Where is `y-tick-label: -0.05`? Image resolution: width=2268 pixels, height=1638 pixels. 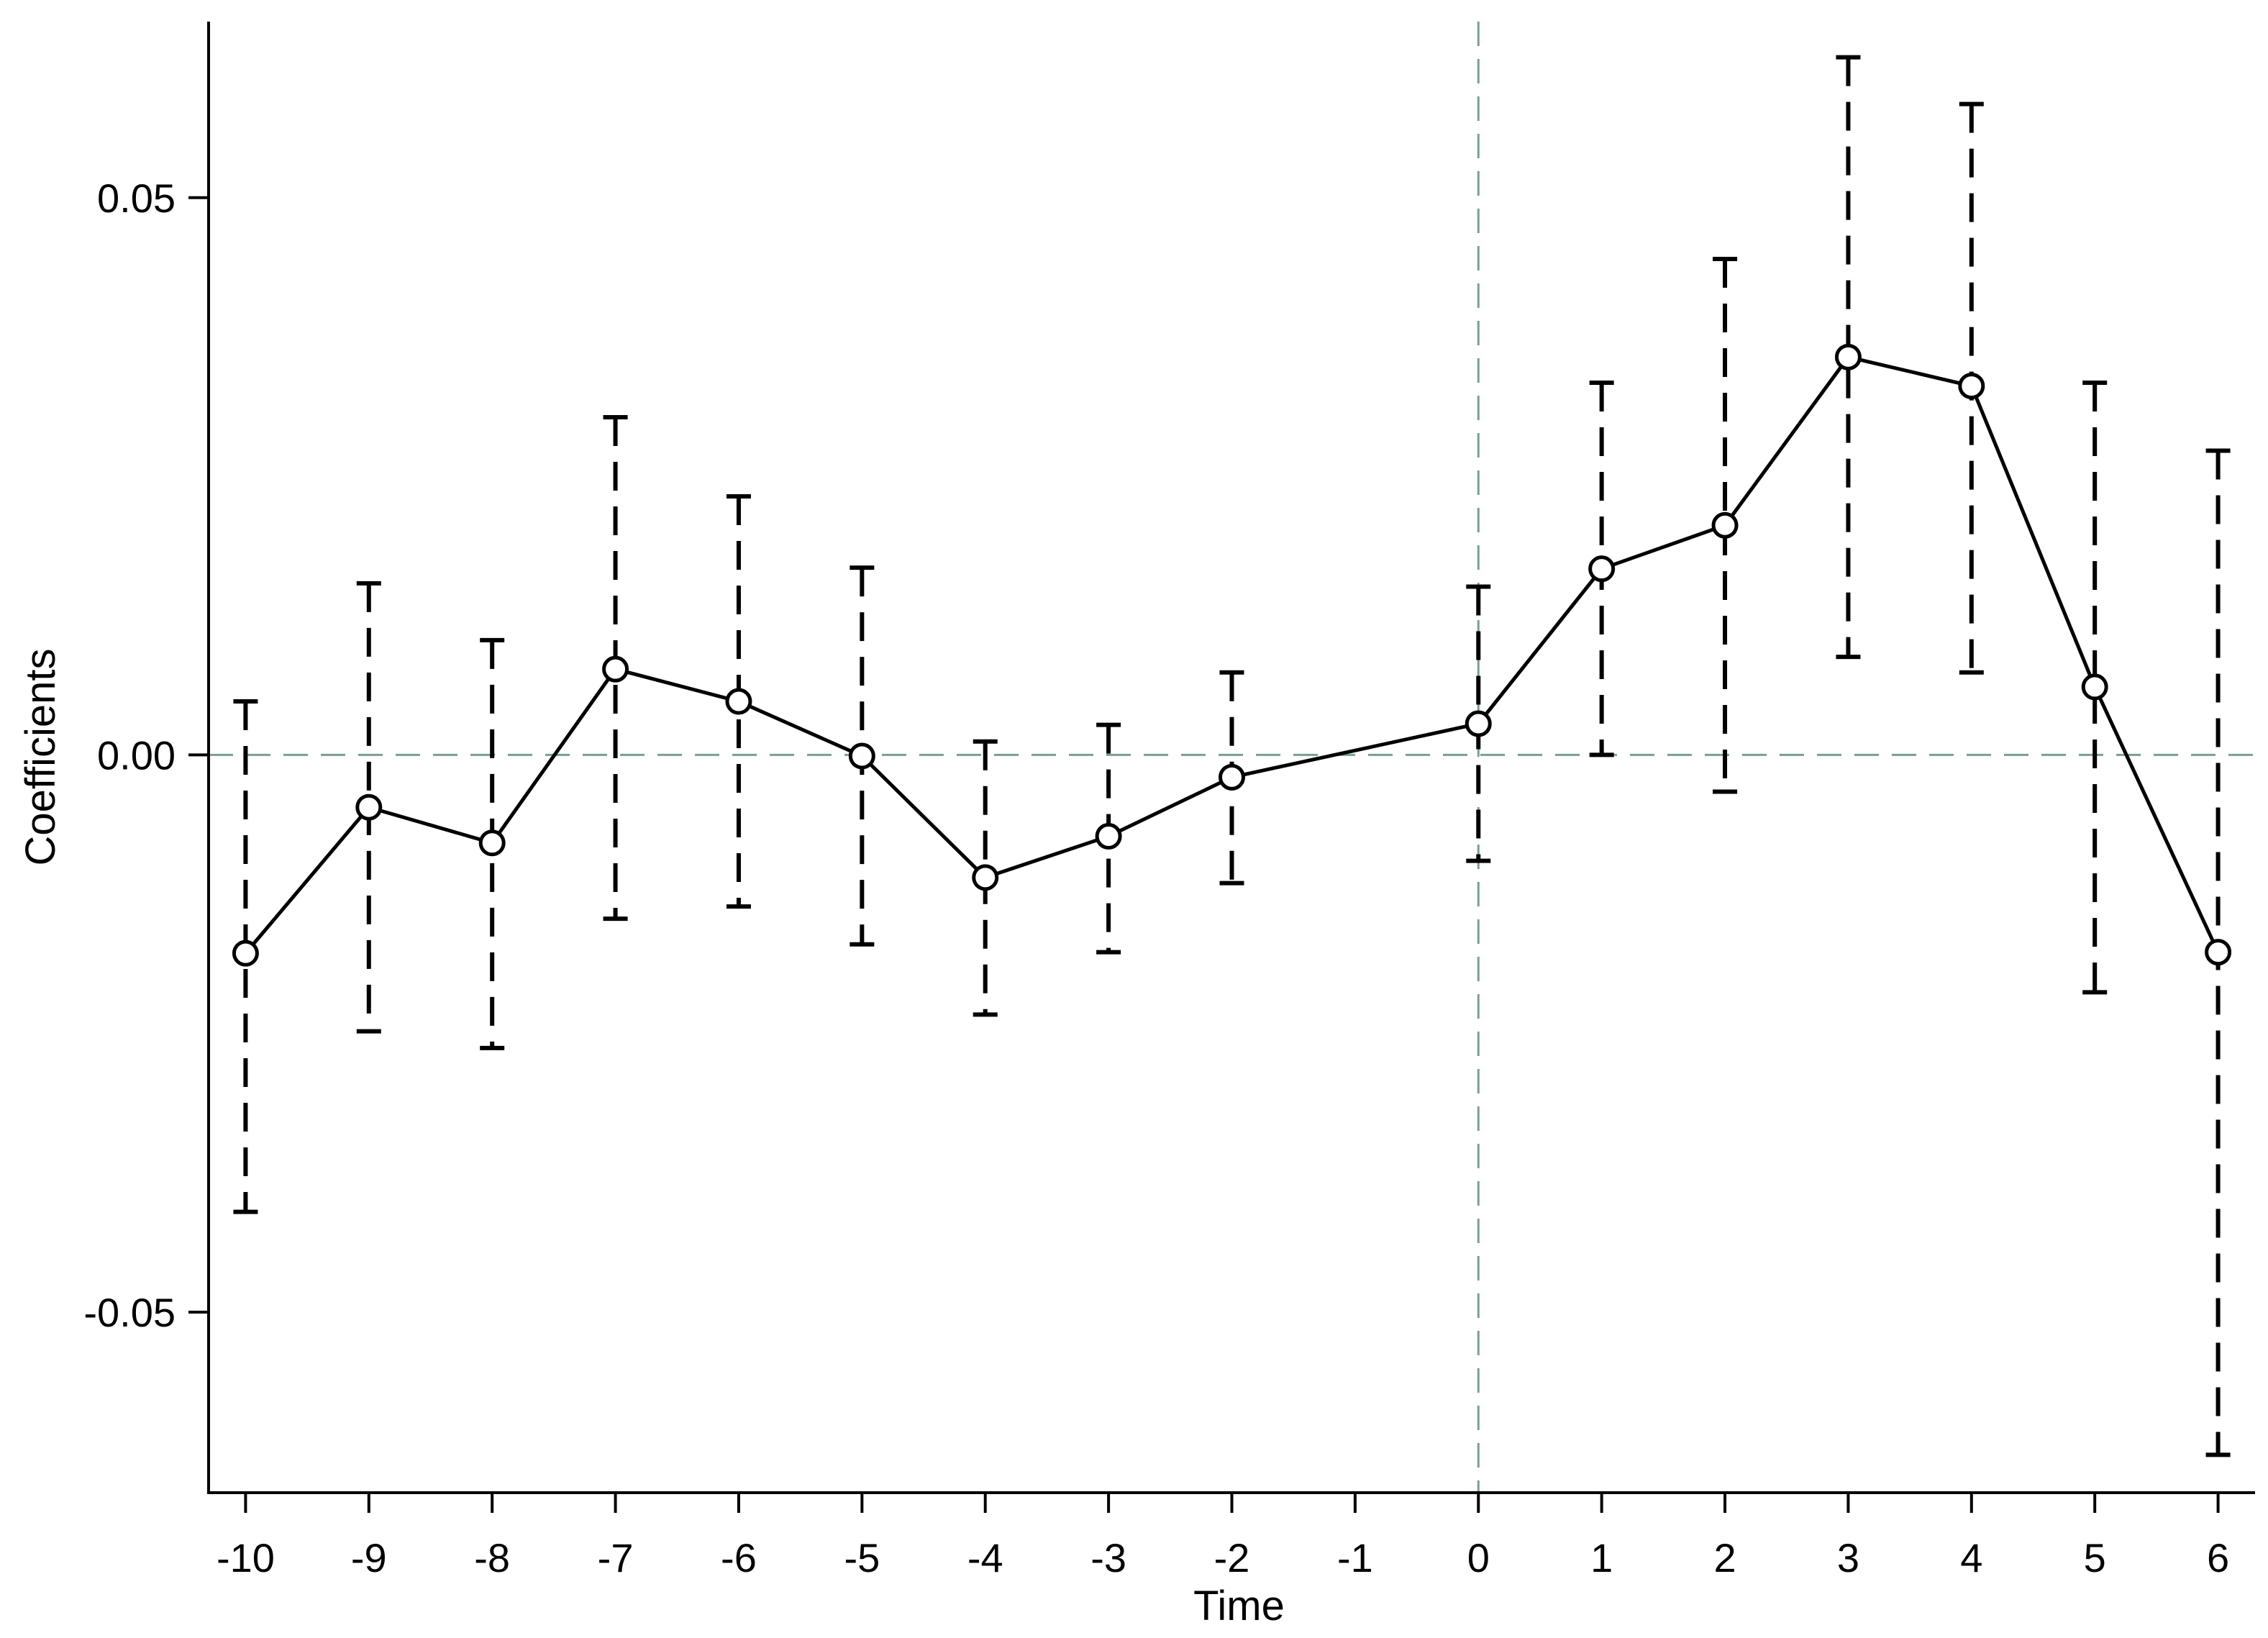
y-tick-label: -0.05 is located at coordinates (129, 1312).